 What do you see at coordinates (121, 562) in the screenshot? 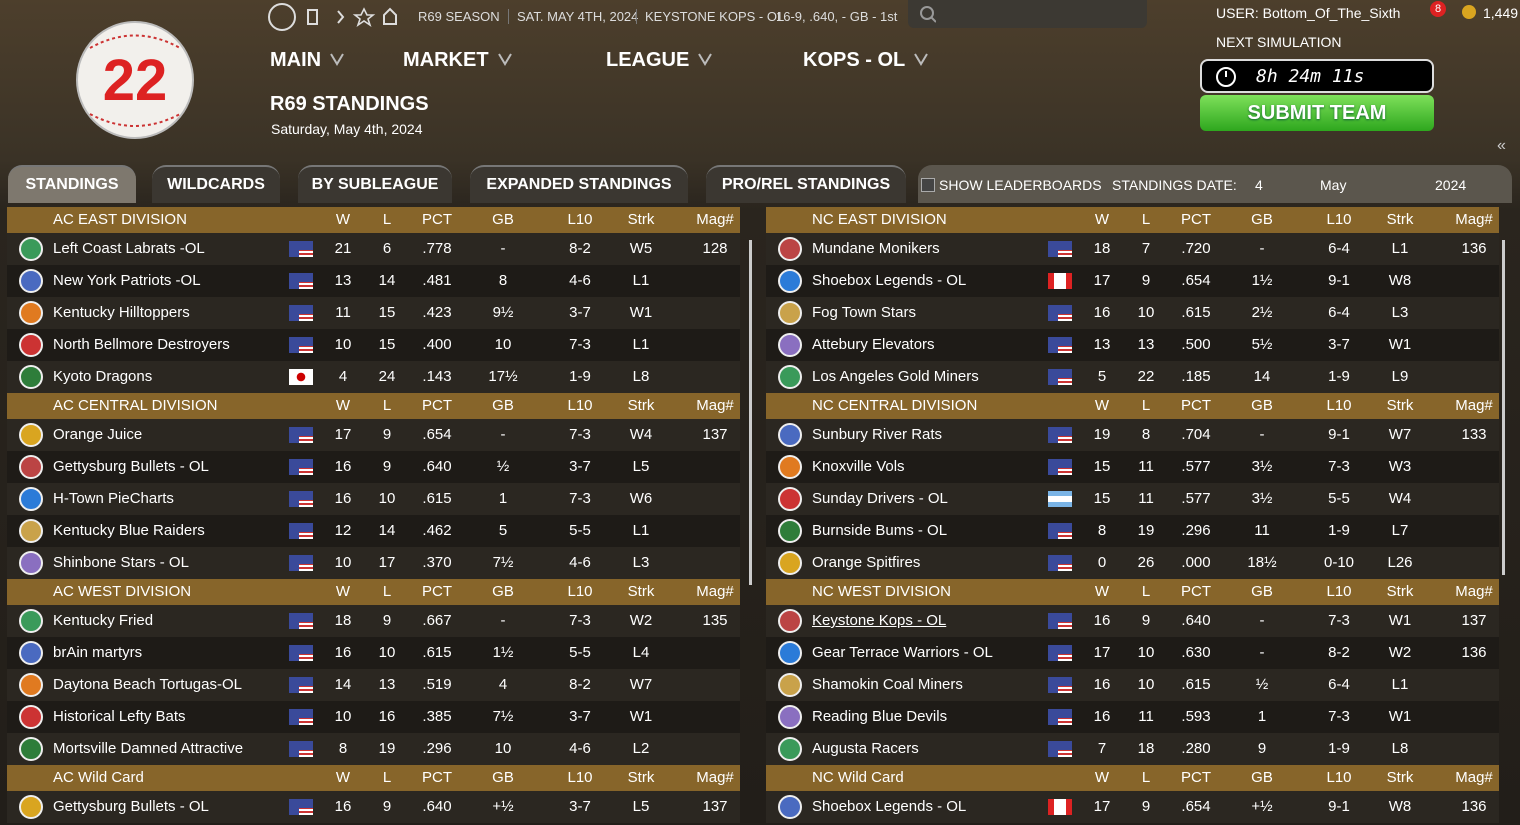
I see `team-name: Shinbone Stars - OL` at bounding box center [121, 562].